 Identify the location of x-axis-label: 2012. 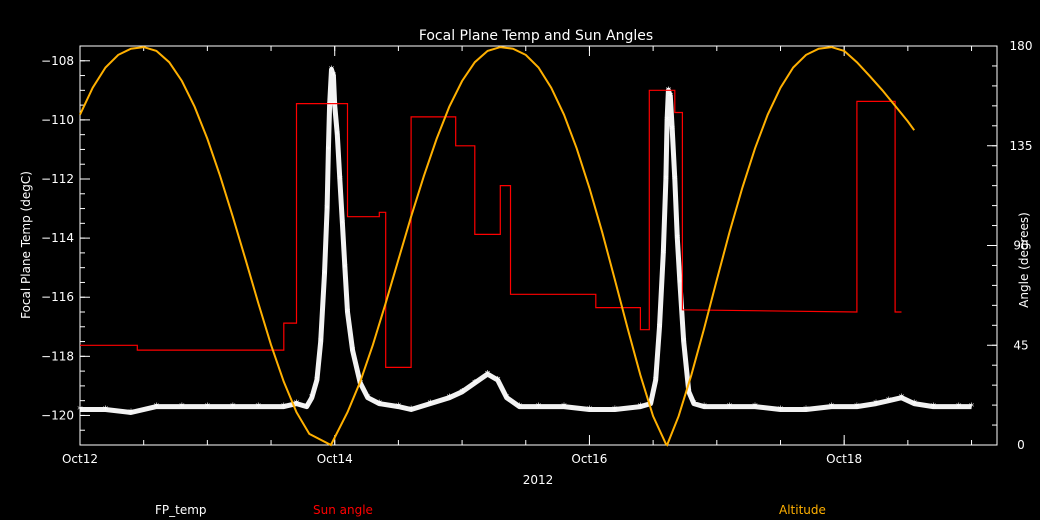
(538, 480).